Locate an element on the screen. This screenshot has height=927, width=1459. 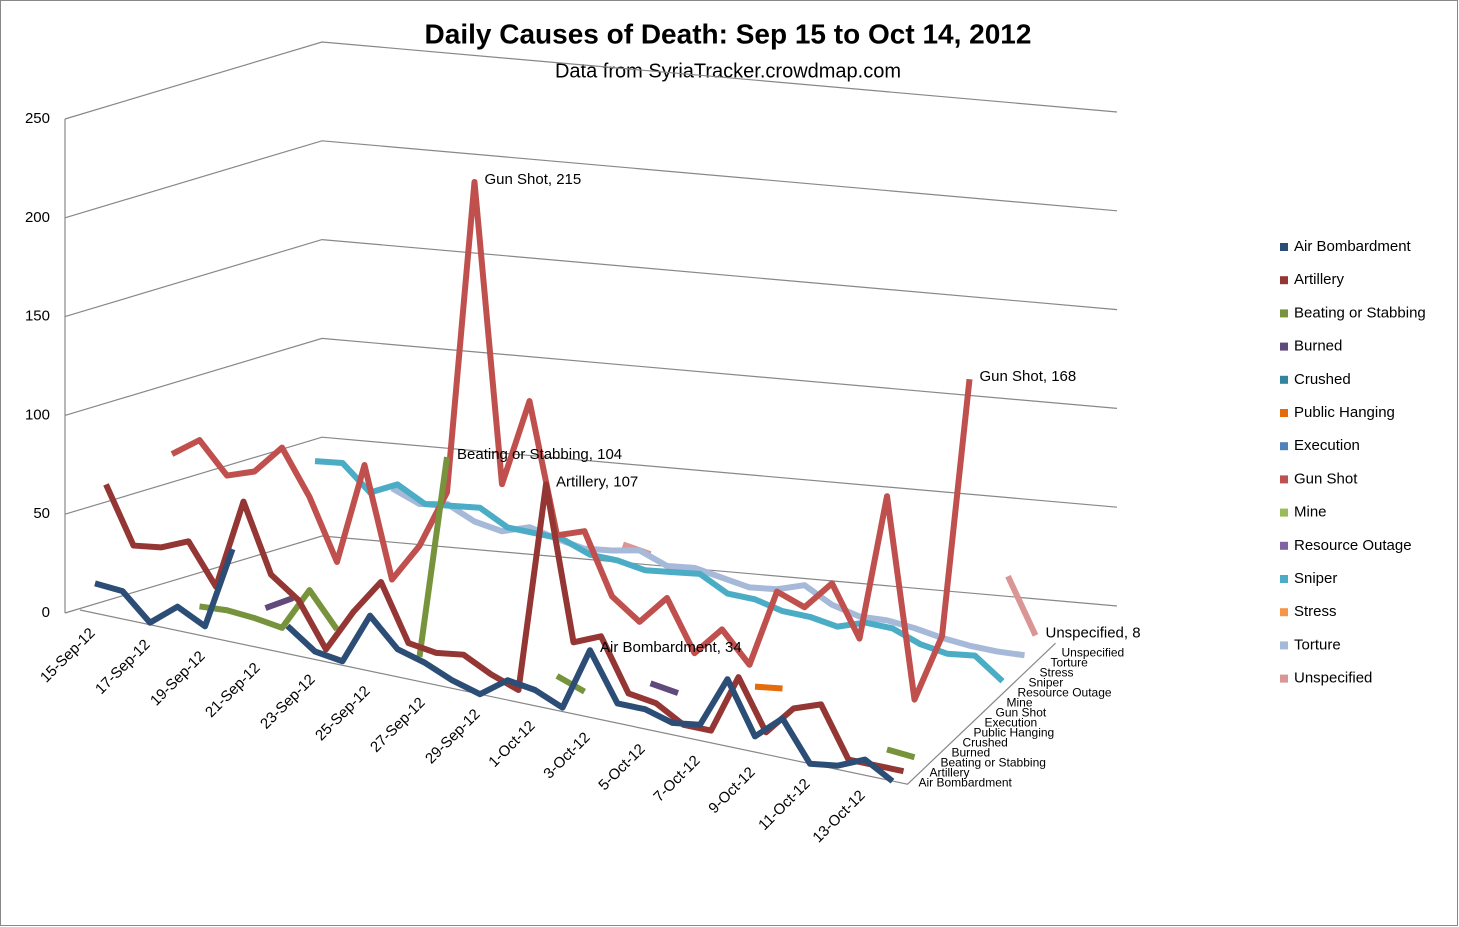
y-tick-label: 150 is located at coordinates (37, 316).